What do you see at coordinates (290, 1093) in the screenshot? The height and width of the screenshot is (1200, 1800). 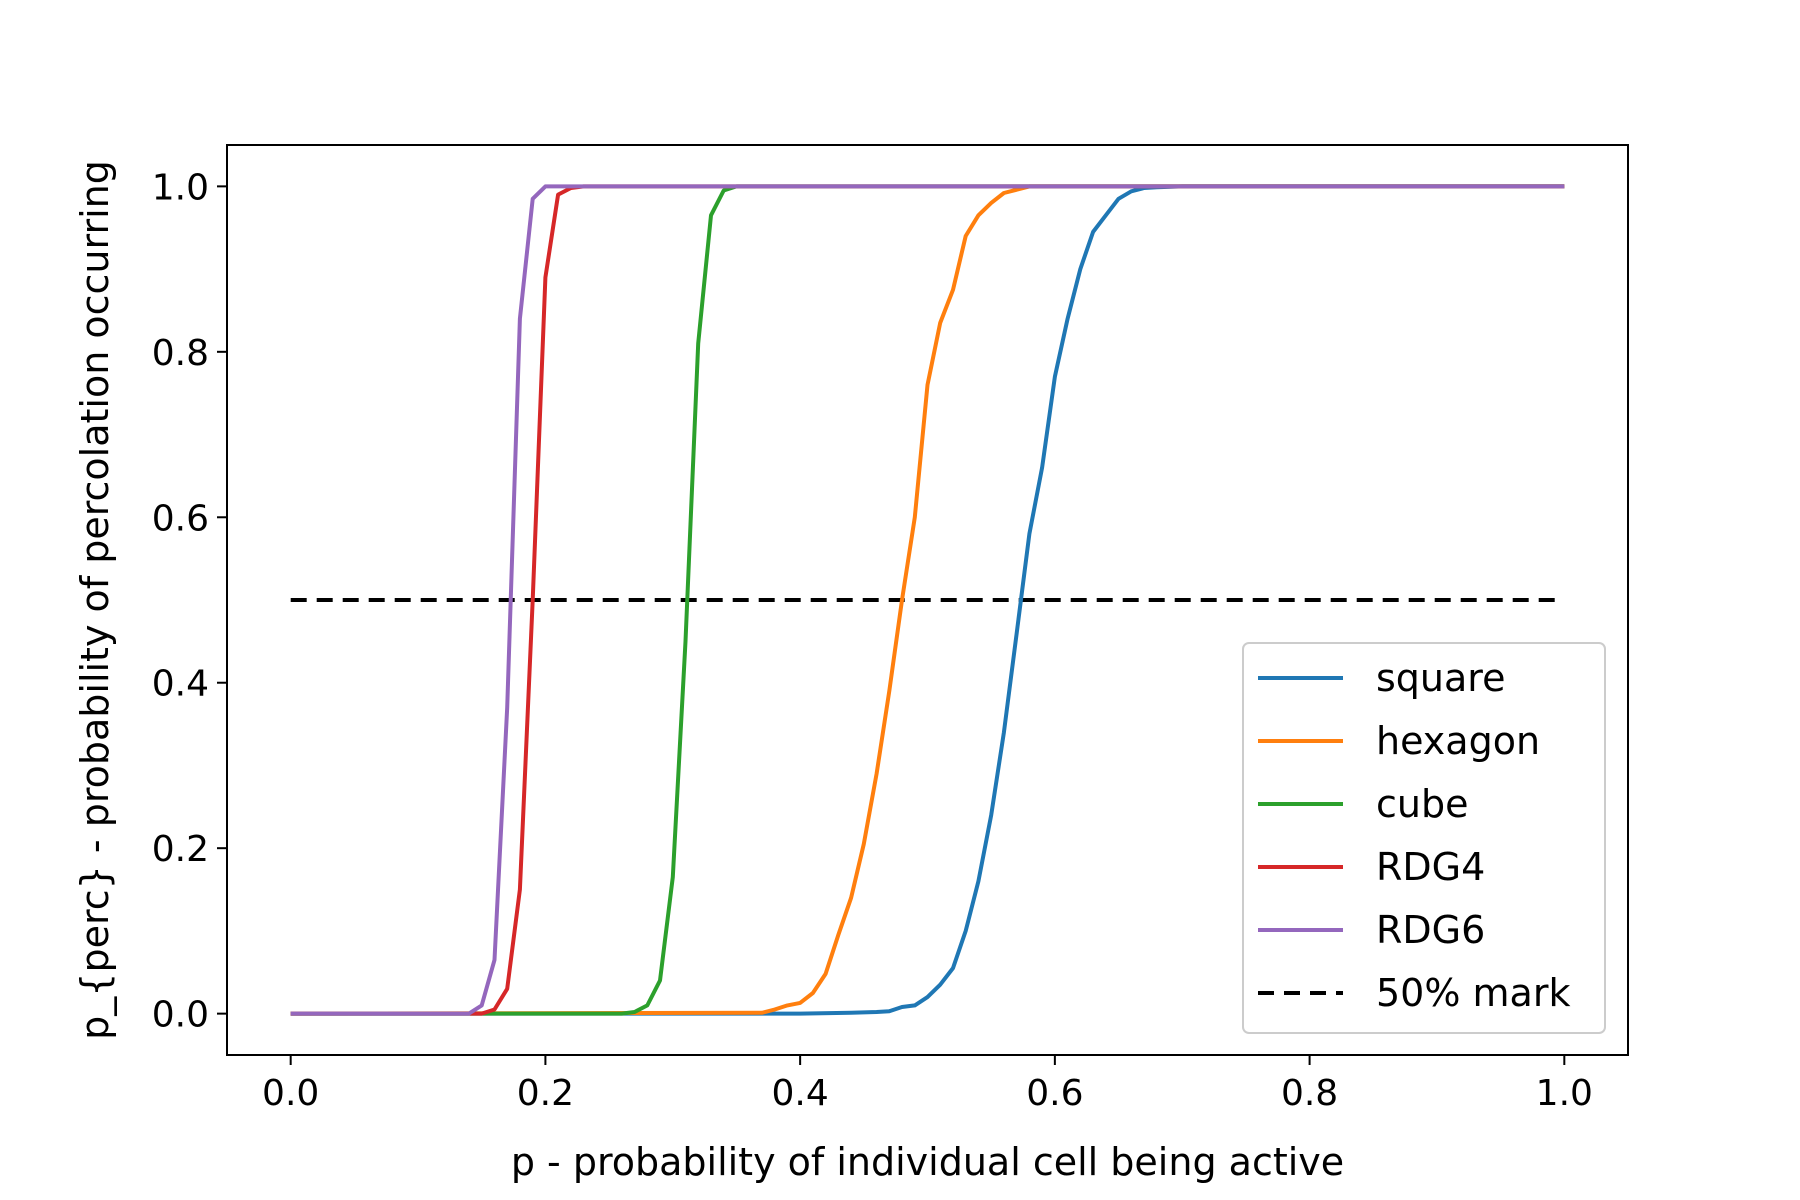 I see `x-tick-label: 0.0` at bounding box center [290, 1093].